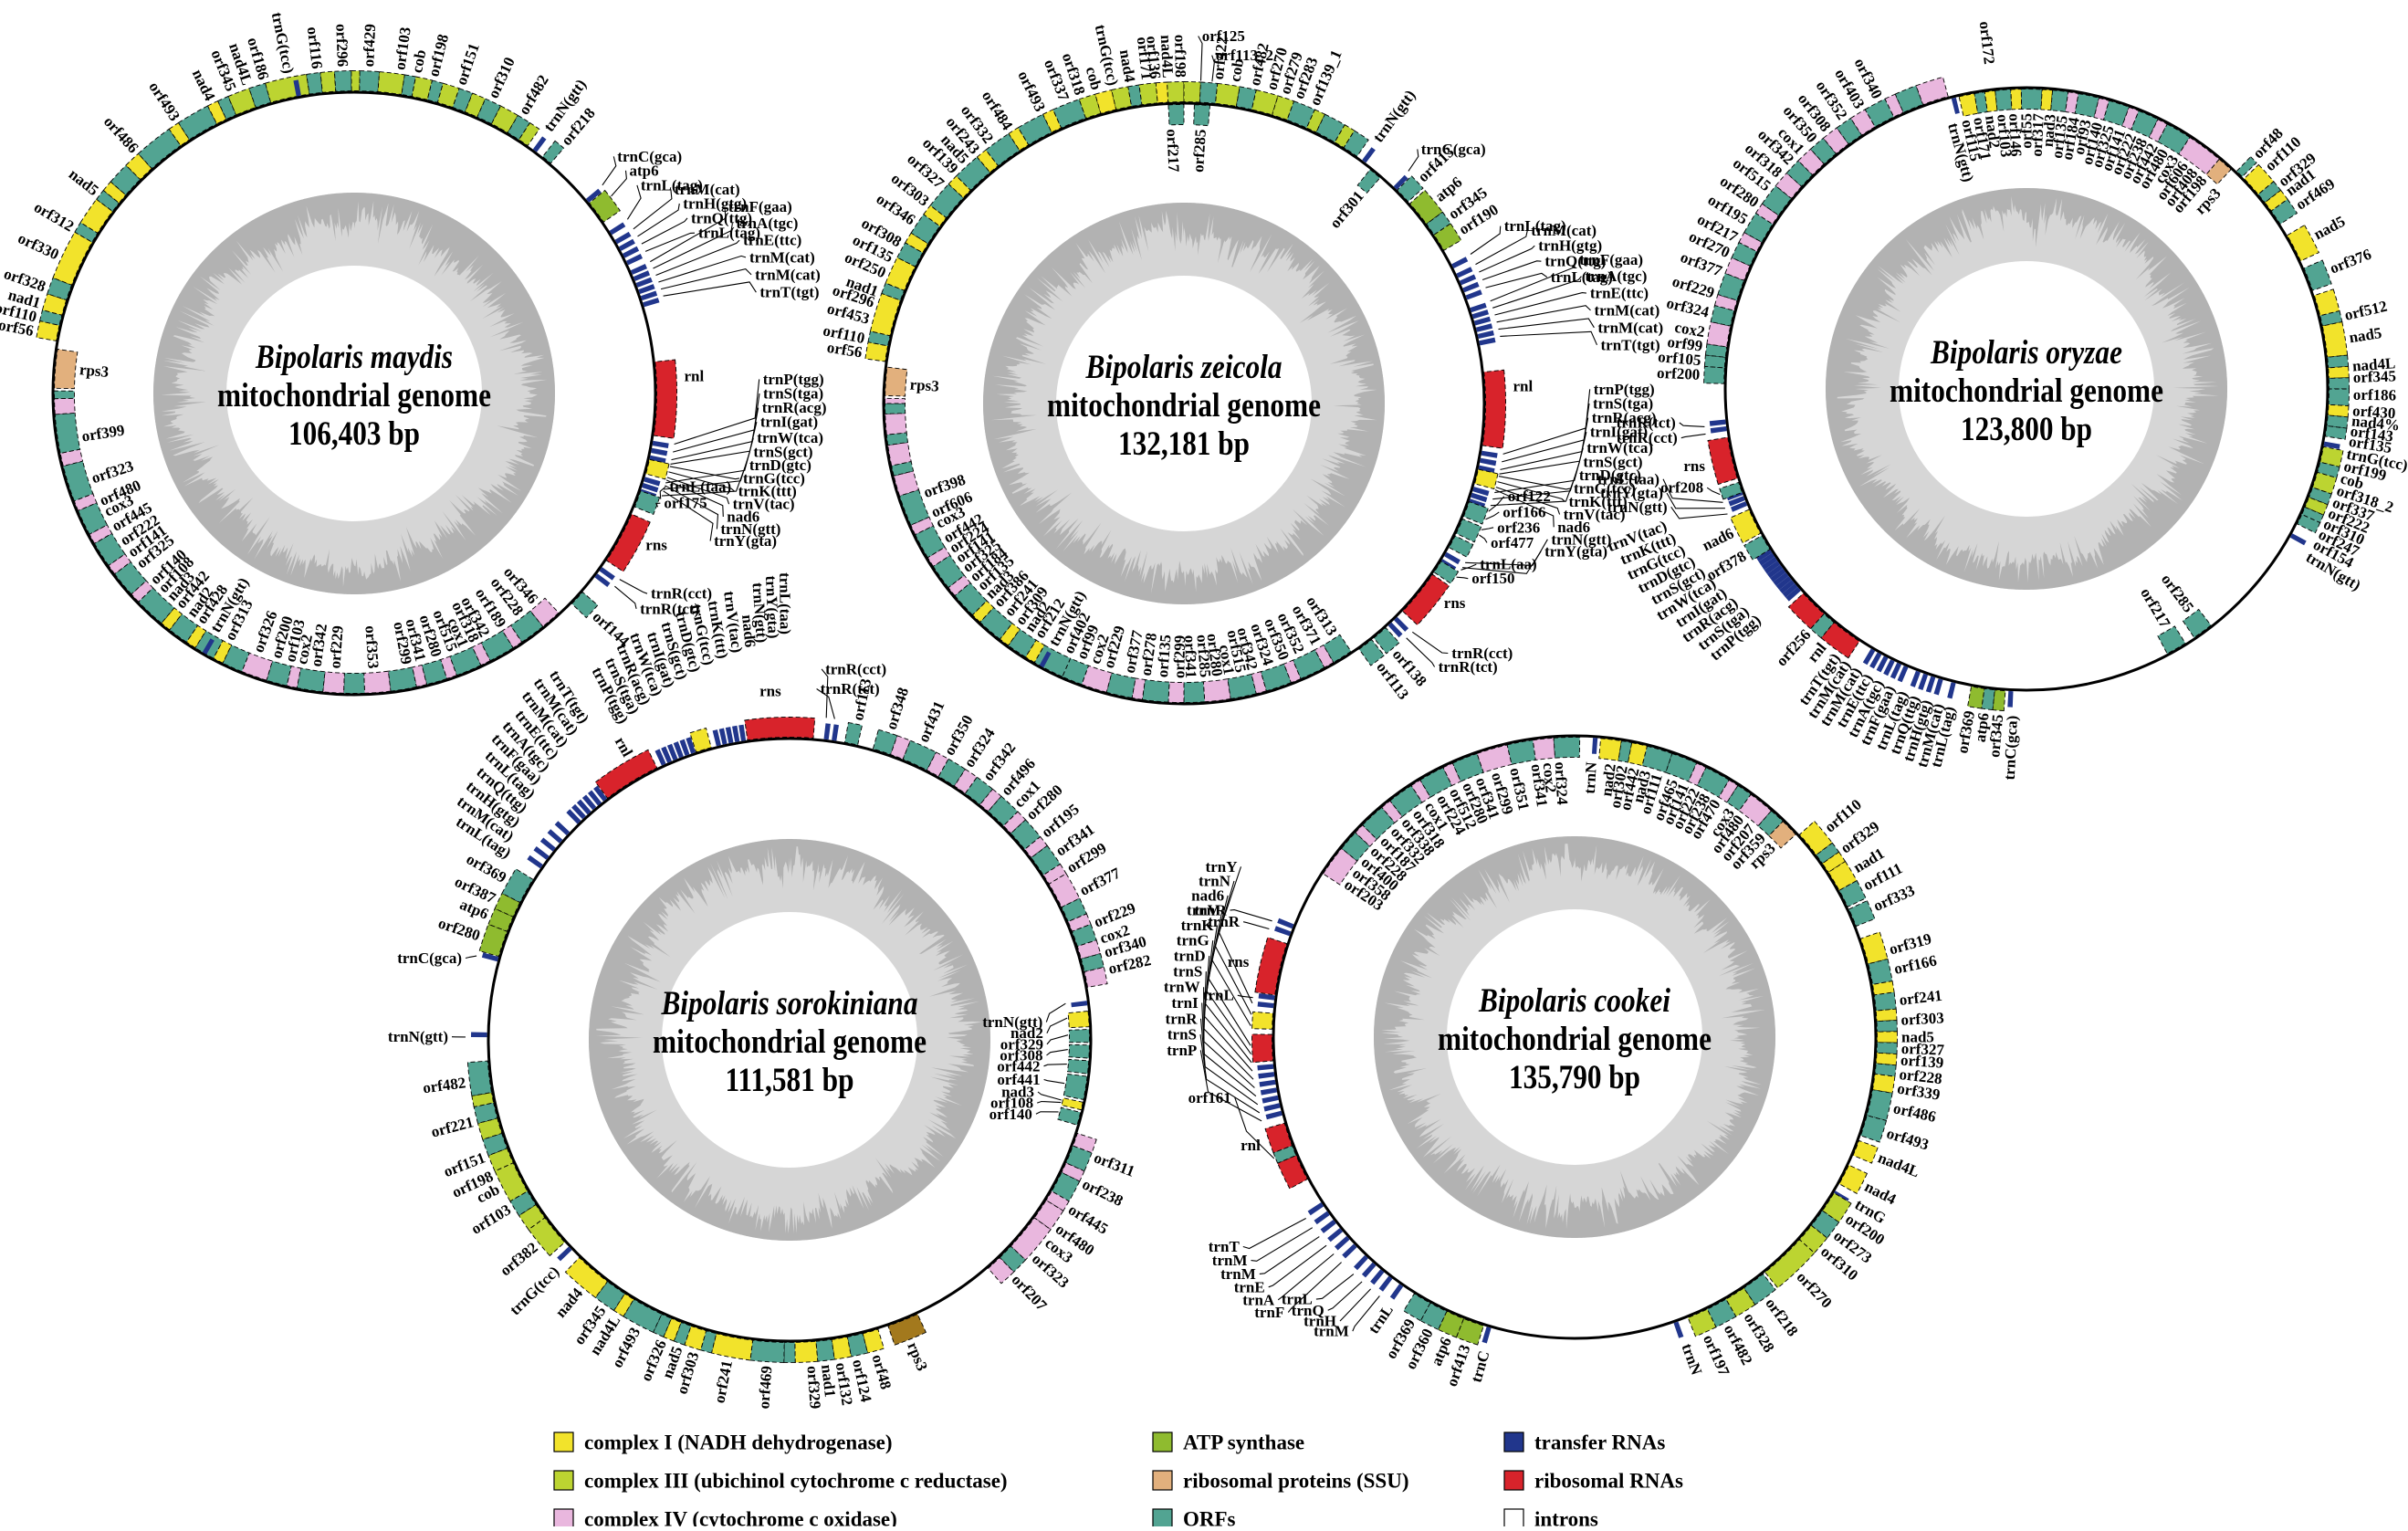 This screenshot has height=1531, width=2408. Describe the element at coordinates (354, 357) in the screenshot. I see `svg-text: Bipolaris maydis` at that location.